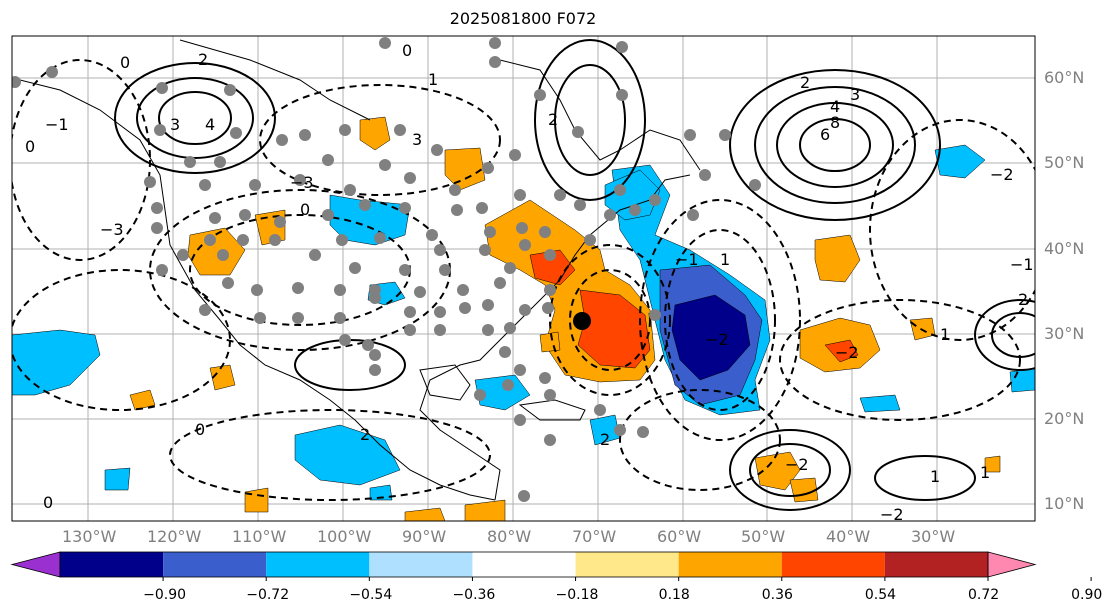  I want to click on latitude-tick-label: 30°N, so click(1064, 333).